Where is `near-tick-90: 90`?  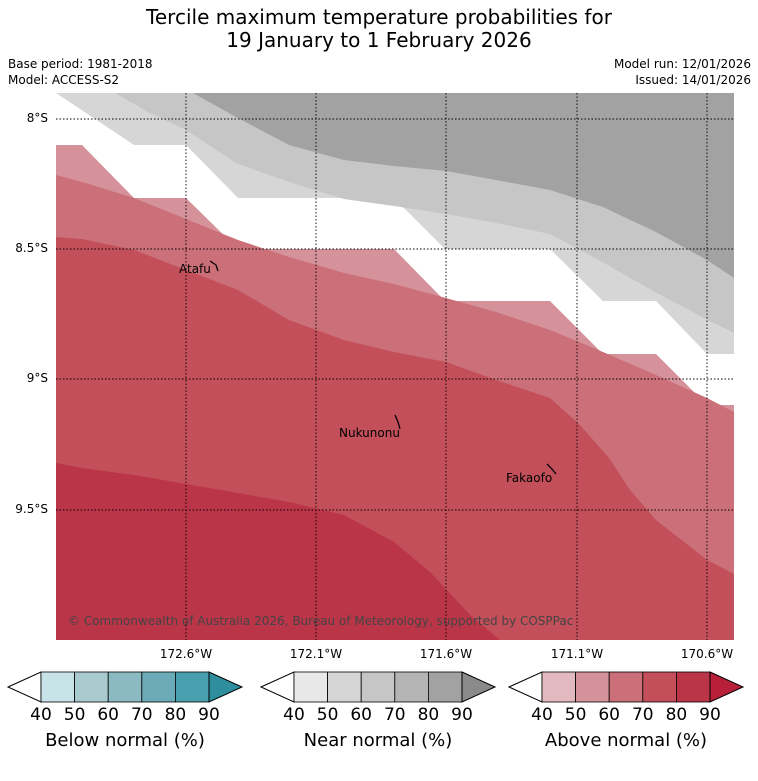 near-tick-90: 90 is located at coordinates (462, 715).